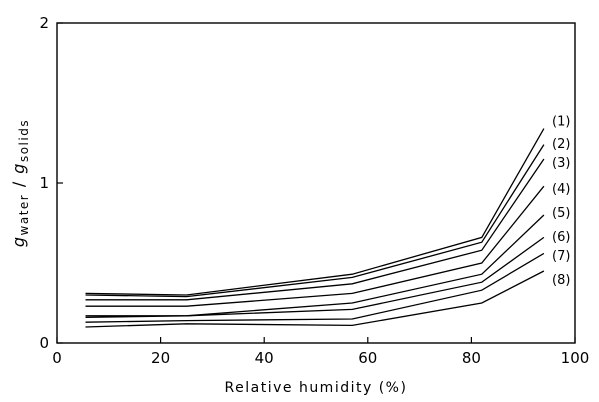 This screenshot has width=599, height=402. I want to click on series-label-5: (5), so click(561, 213).